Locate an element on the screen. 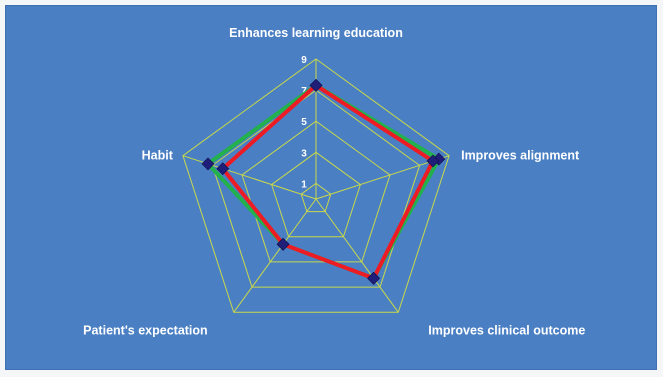 This screenshot has height=377, width=663. tick-label-9: 9 is located at coordinates (304, 60).